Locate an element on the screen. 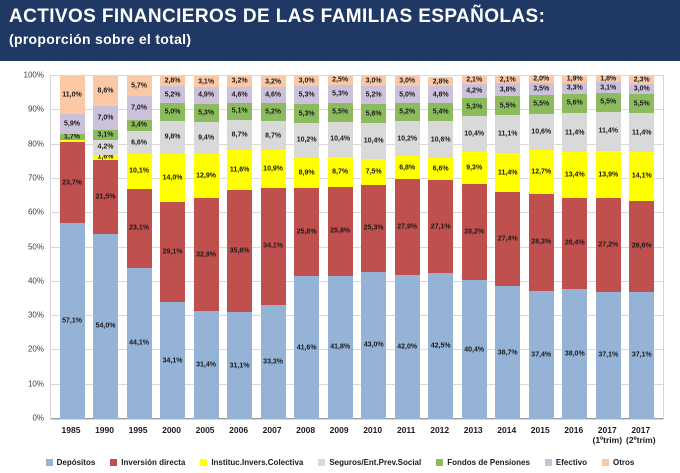 The image size is (680, 473). bar-segment: 12,9% is located at coordinates (206, 176).